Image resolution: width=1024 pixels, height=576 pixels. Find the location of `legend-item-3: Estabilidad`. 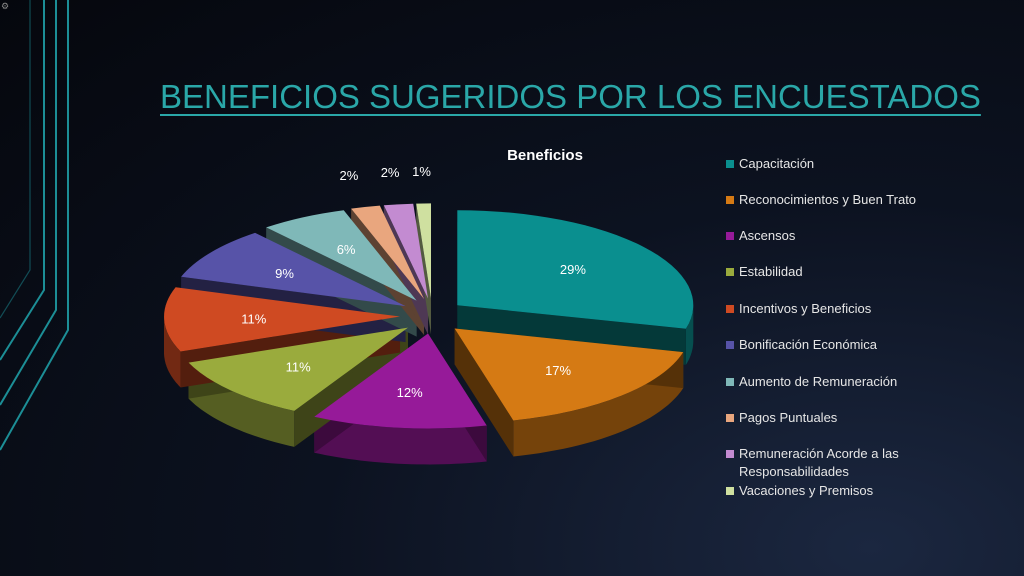

legend-item-3: Estabilidad is located at coordinates (764, 272).